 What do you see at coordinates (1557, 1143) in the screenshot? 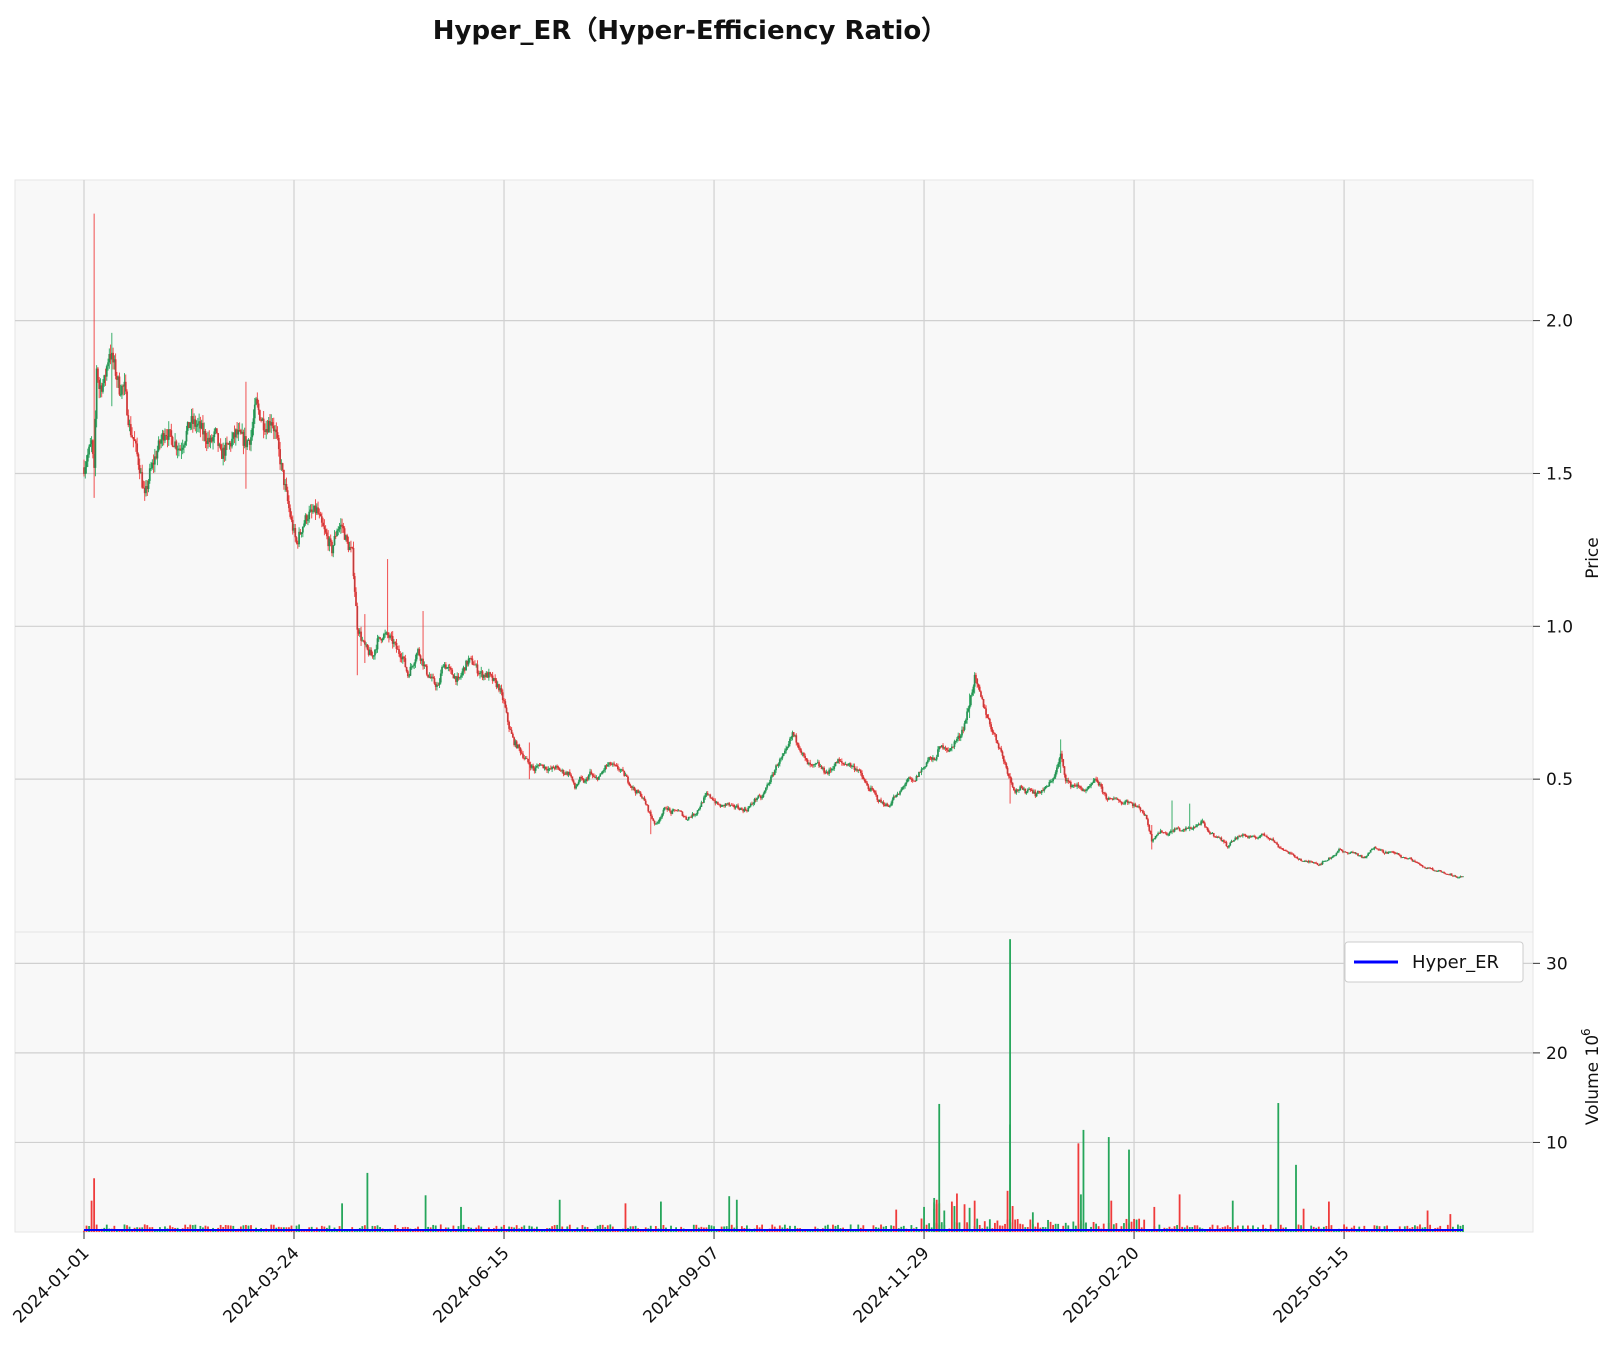
I see `volume-tick-label: 10` at bounding box center [1557, 1143].